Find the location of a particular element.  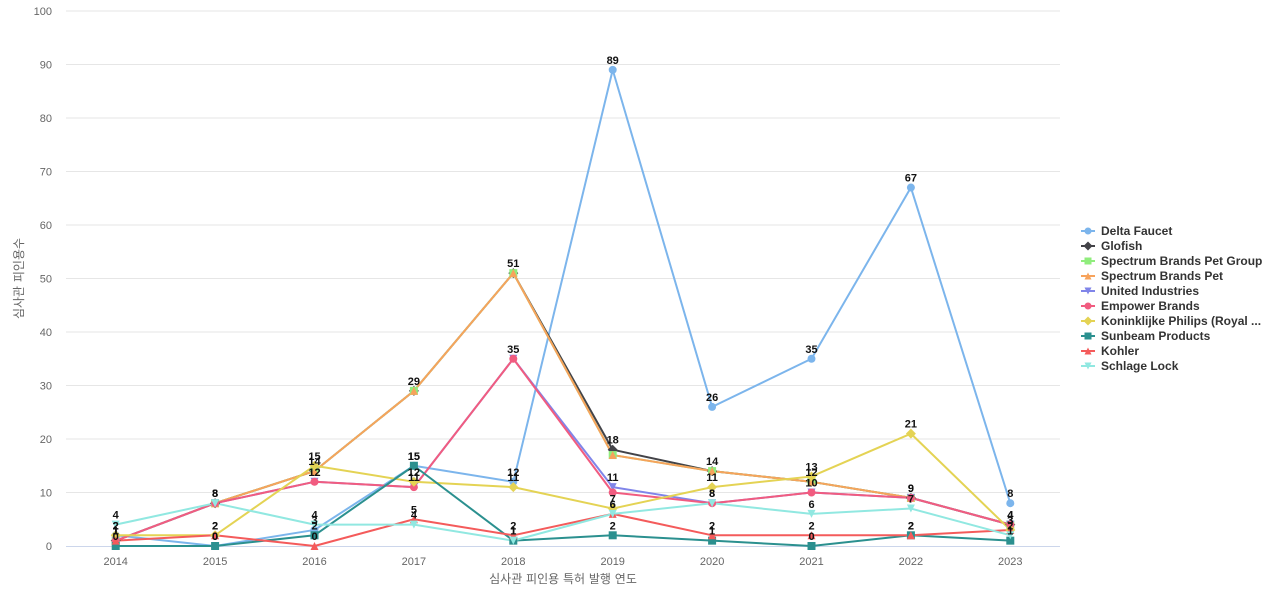

data-label-delta-faucet: 8 is located at coordinates (1010, 494).